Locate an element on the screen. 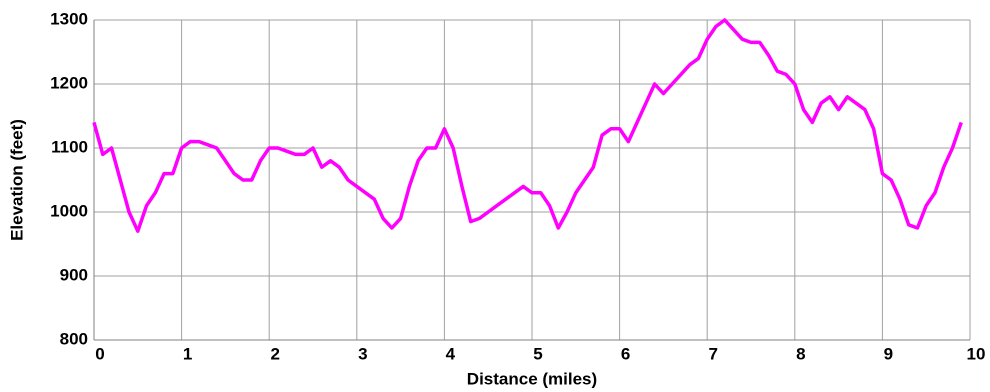  y-axis-label: Elevation (feet) is located at coordinates (16, 180).